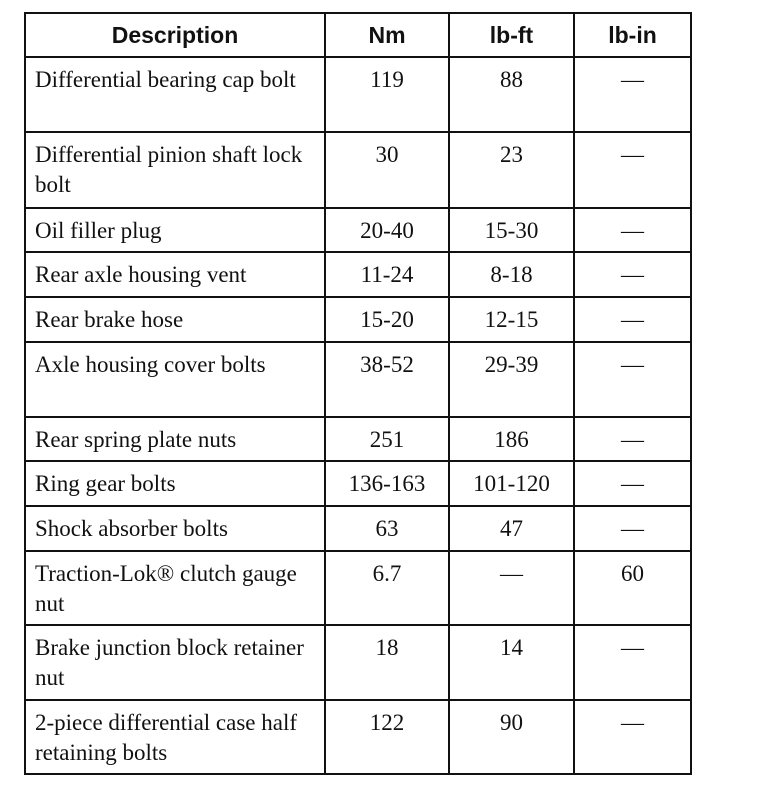 The image size is (768, 804). Describe the element at coordinates (511, 483) in the screenshot. I see `value-cell: 101-120` at that location.